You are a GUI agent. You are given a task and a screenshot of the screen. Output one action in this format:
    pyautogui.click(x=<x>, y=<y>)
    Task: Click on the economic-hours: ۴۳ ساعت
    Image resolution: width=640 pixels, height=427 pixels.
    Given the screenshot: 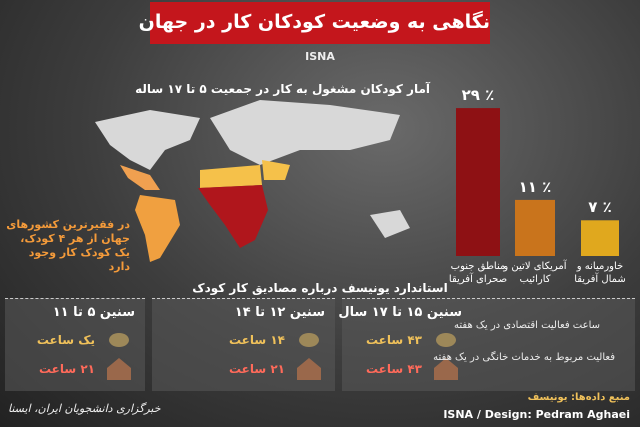 What is the action you would take?
    pyautogui.click(x=393, y=340)
    